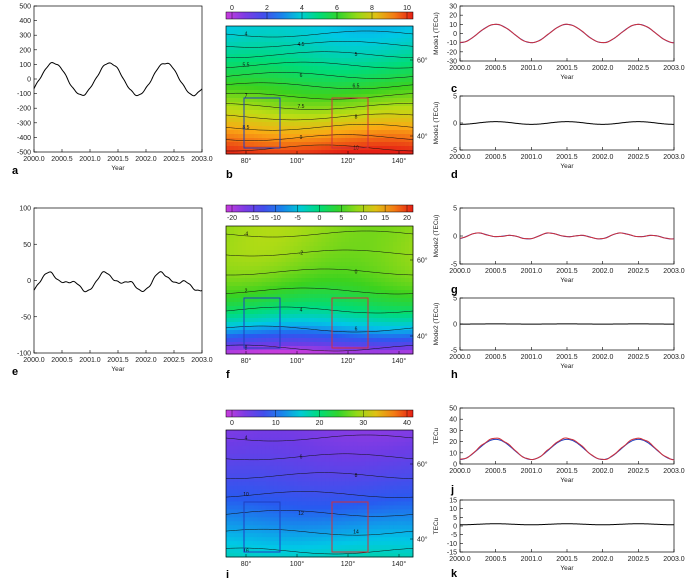 The image size is (685, 579). What do you see at coordinates (232, 8) in the screenshot?
I see `colorbar-tick-label: 0` at bounding box center [232, 8].